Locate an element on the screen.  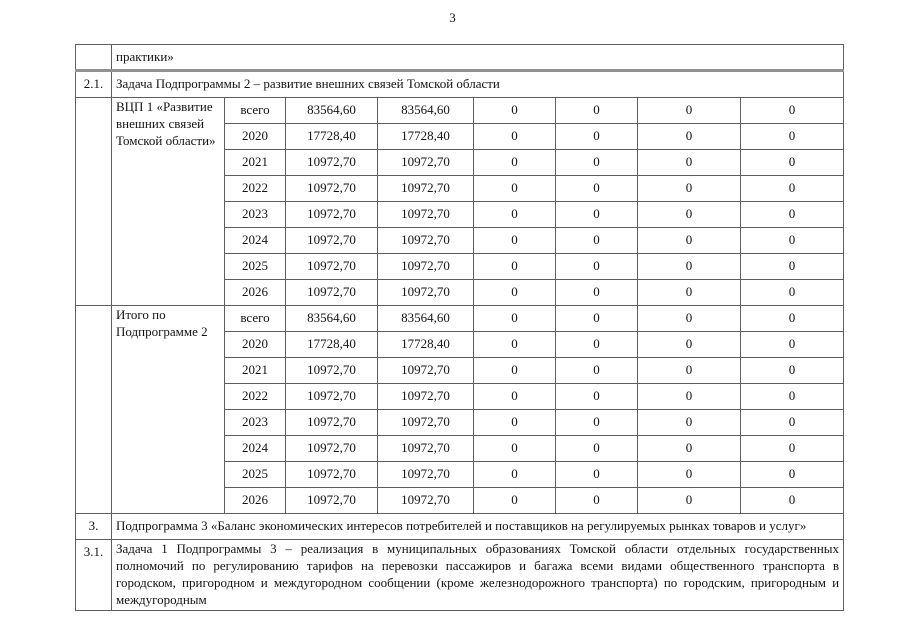
row-number-cell: 3. is located at coordinates (93, 526).